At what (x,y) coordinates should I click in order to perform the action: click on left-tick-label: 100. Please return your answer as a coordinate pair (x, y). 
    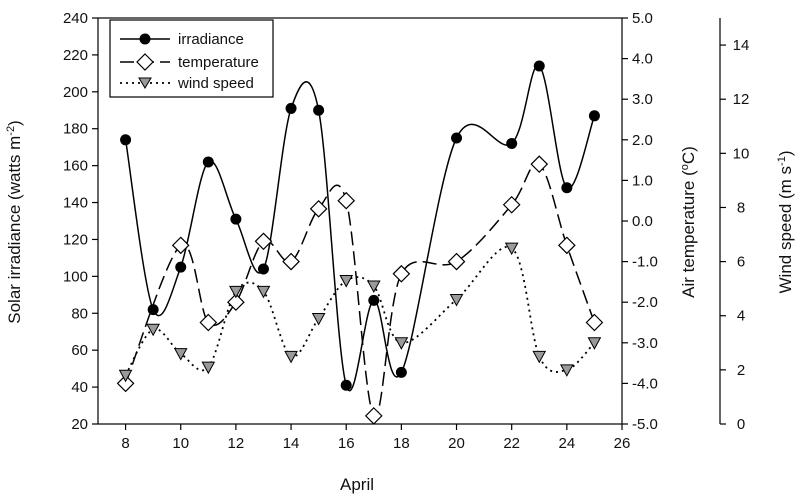
    Looking at the image, I should click on (75, 276).